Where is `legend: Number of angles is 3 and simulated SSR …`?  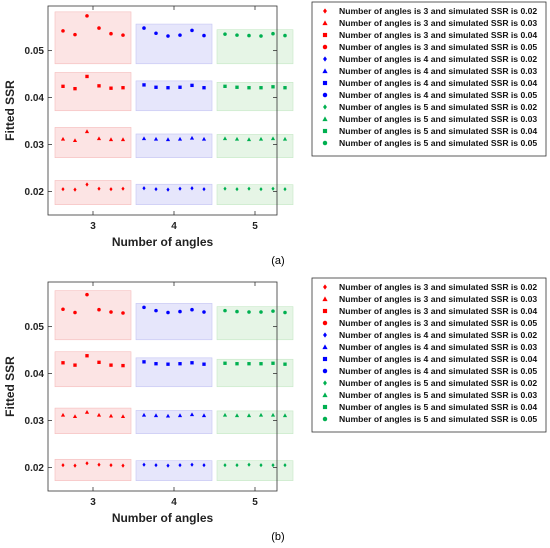 legend: Number of angles is 3 and simulated SSR … is located at coordinates (429, 79).